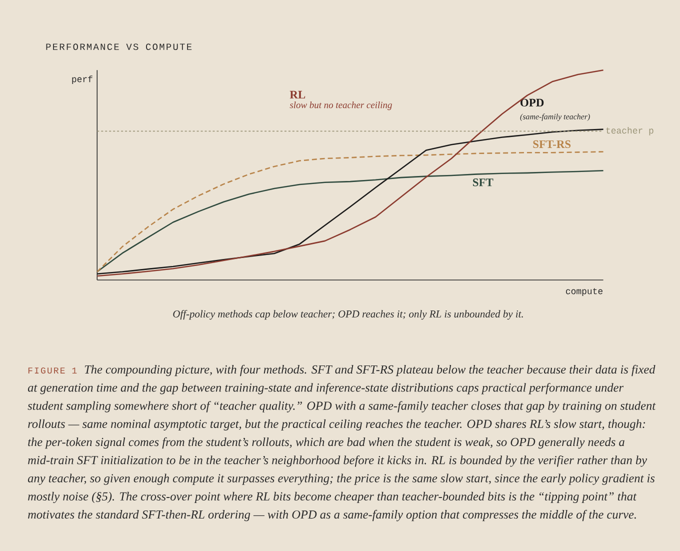  Describe the element at coordinates (338, 461) in the screenshot. I see `text: mid-train SFT initialization to be in the teacher’s neighborhood before it kicks in. RL is bounded by the verifier rather than by` at that location.